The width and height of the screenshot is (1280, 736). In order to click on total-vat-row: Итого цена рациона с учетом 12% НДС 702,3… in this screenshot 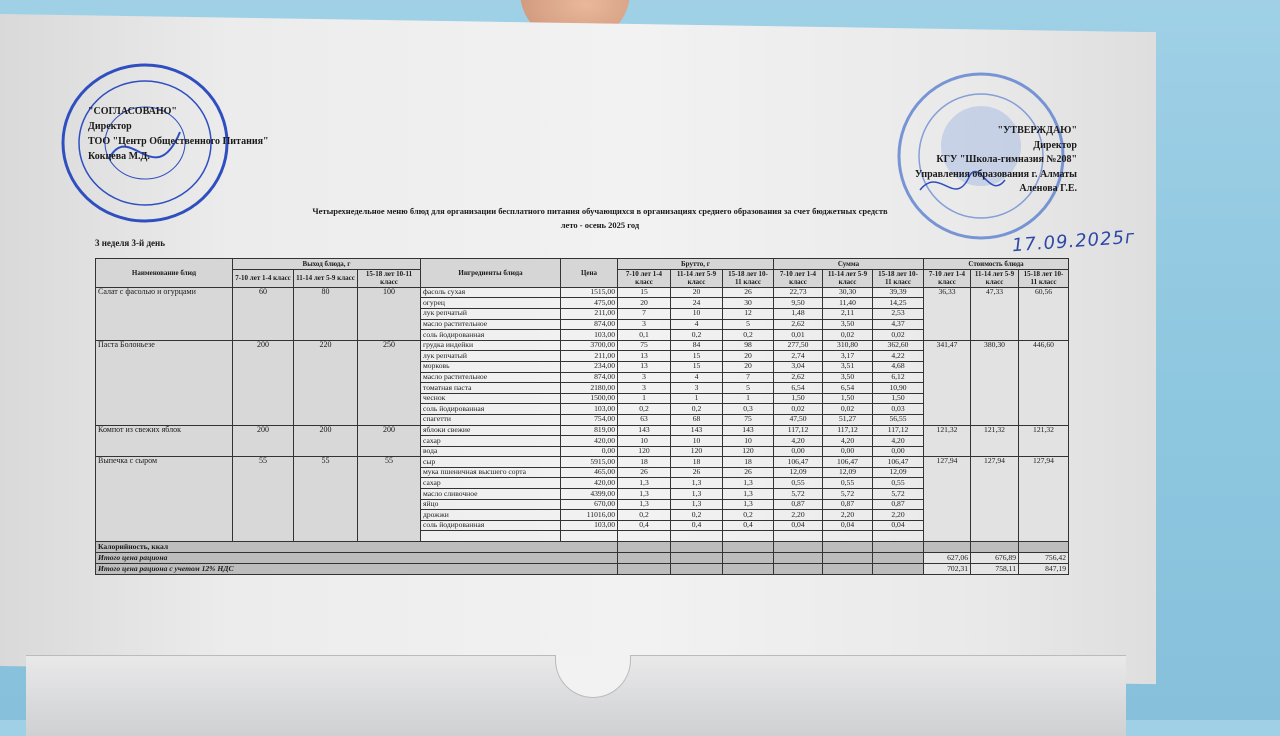, I will do `click(582, 569)`.